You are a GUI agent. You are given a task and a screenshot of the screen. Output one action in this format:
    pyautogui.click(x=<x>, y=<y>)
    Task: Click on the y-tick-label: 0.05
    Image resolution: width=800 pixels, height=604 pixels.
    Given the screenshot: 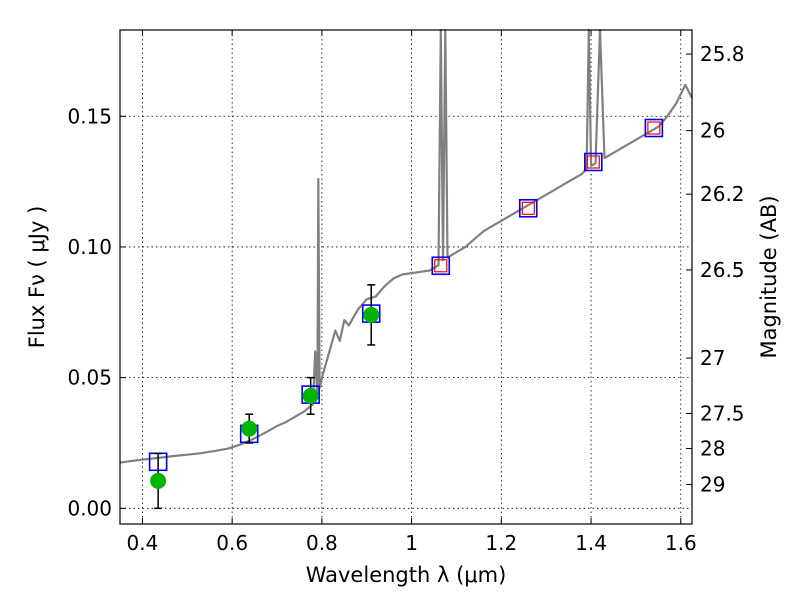 What is the action you would take?
    pyautogui.click(x=89, y=378)
    